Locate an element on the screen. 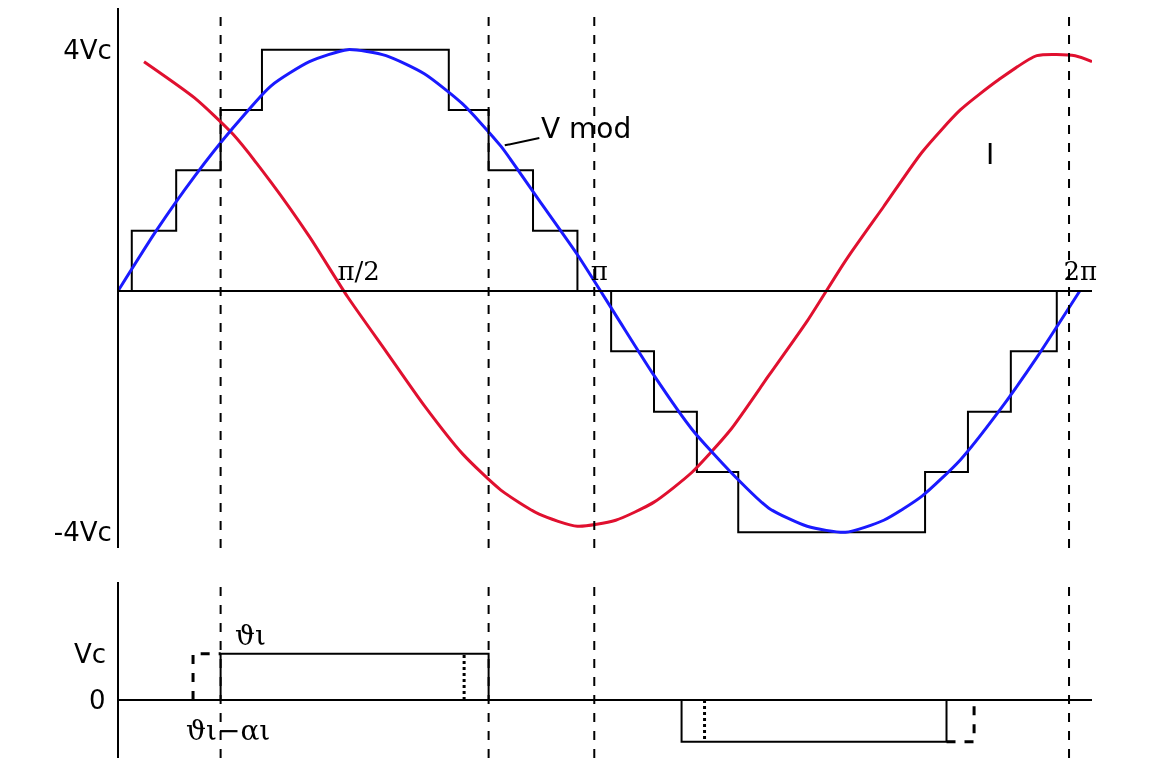  x-tick-label: 2π is located at coordinates (1080, 270).